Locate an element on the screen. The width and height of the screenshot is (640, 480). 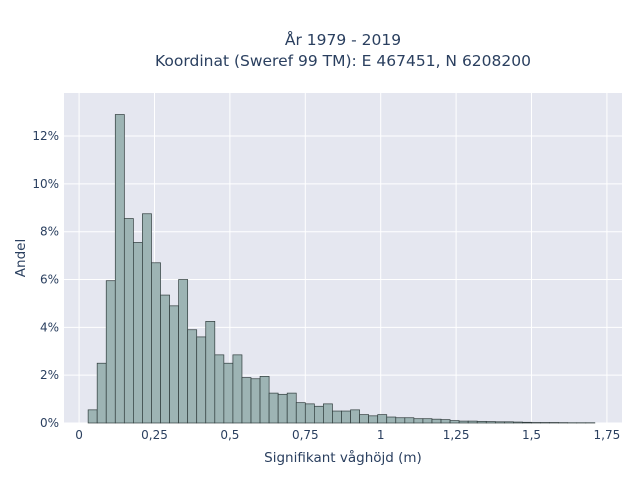
x-tick-label: 0 is located at coordinates (79, 435).